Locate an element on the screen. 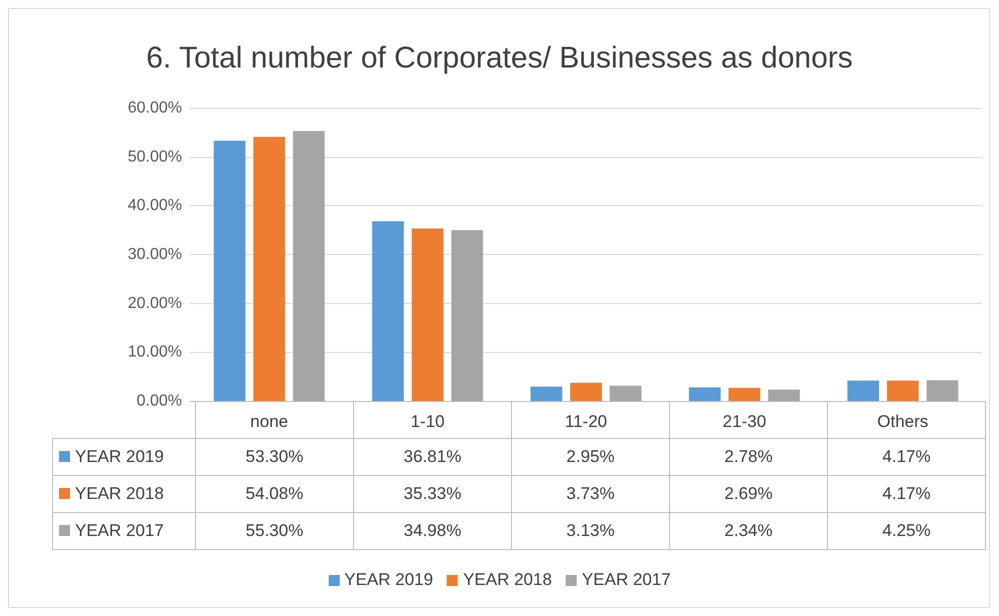 This screenshot has height=616, width=999. data-label: 34.98% is located at coordinates (433, 531).